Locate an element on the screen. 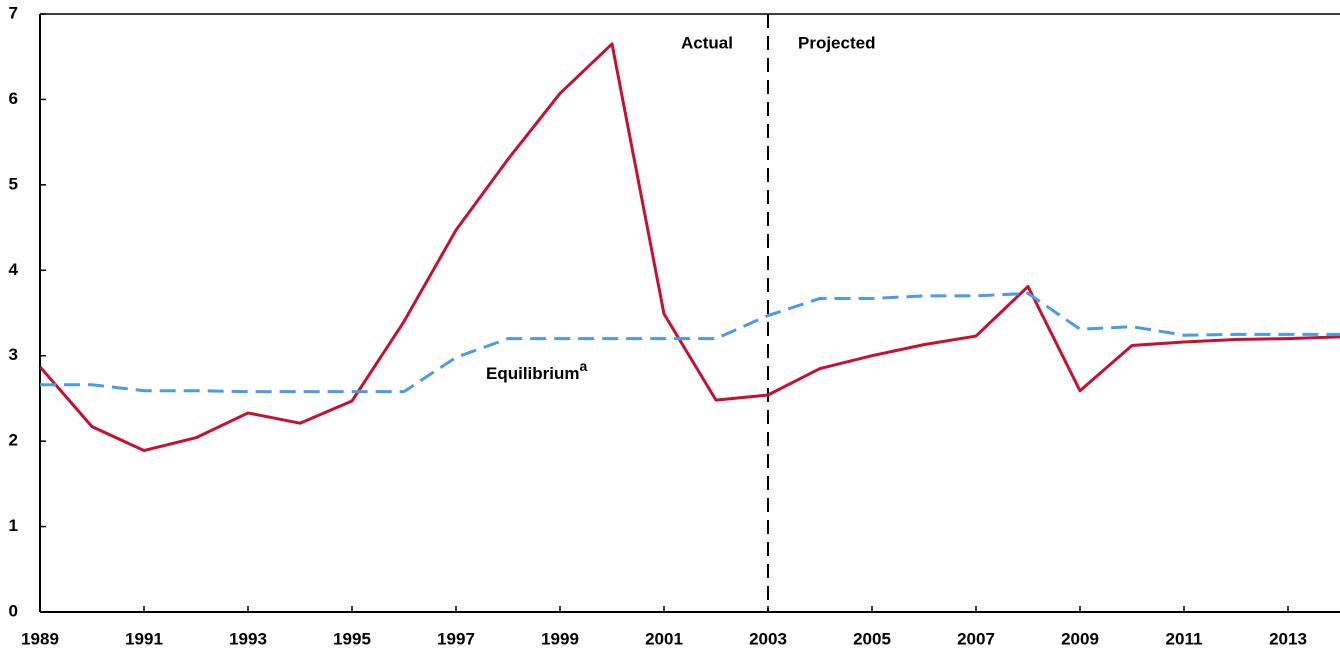 The image size is (1340, 653). y-tick-label: 2 is located at coordinates (13, 440).